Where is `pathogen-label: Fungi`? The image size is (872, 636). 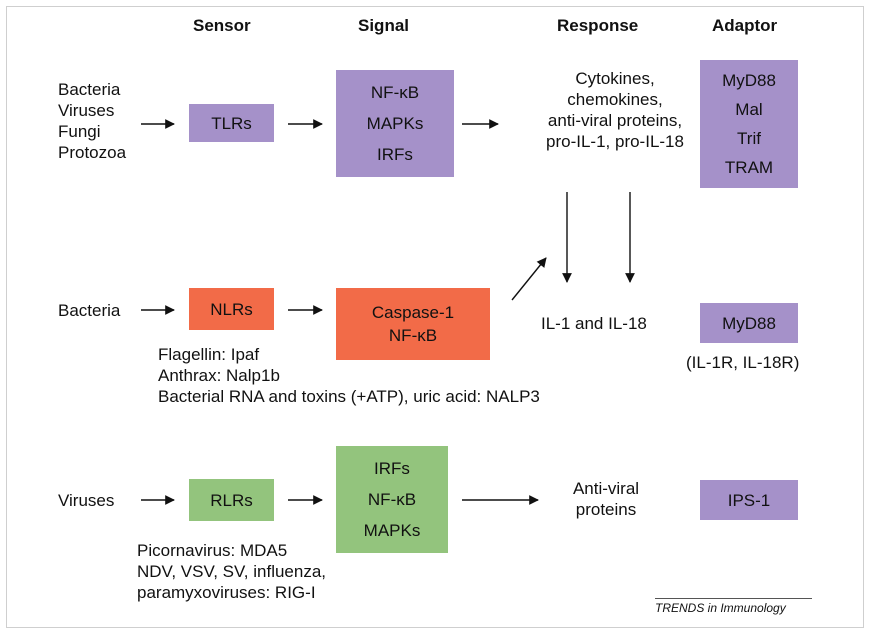
pathogen-label: Fungi is located at coordinates (79, 131).